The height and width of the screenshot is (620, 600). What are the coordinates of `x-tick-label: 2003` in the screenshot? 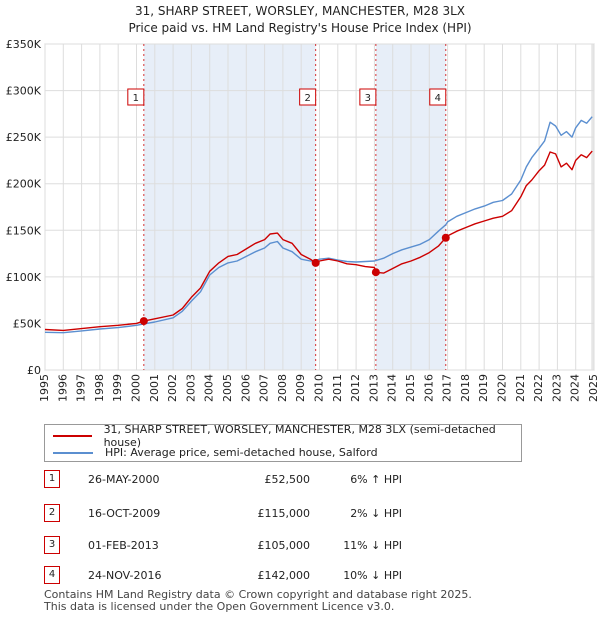 It's located at (190, 388).